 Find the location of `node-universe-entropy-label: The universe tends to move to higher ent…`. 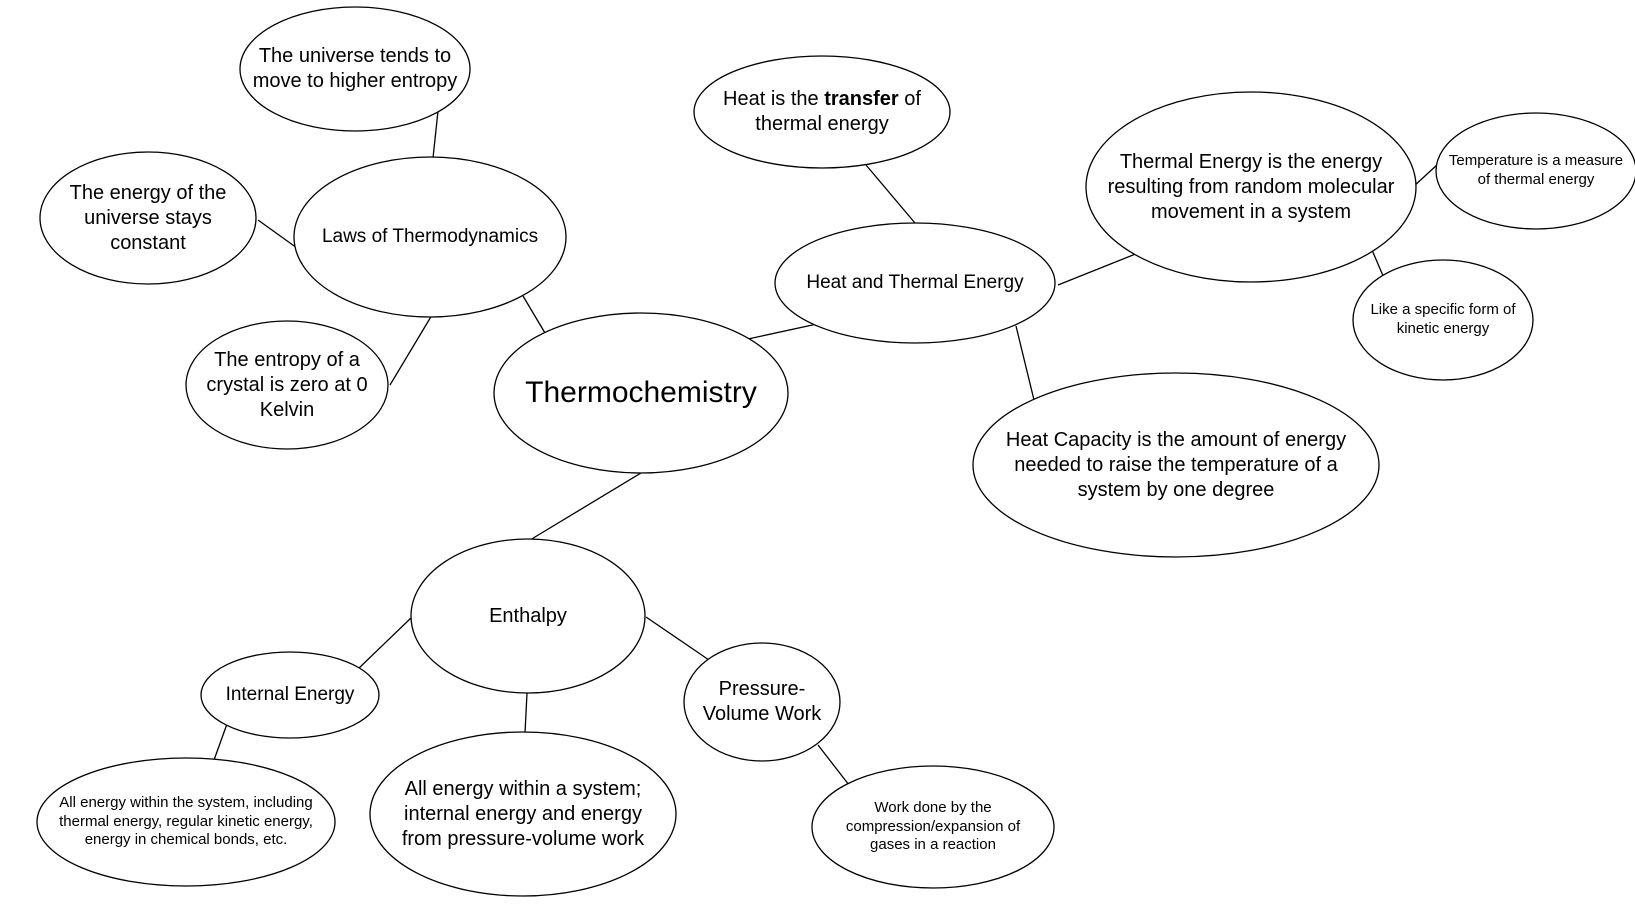

node-universe-entropy-label: The universe tends to move to higher ent… is located at coordinates (355, 68).